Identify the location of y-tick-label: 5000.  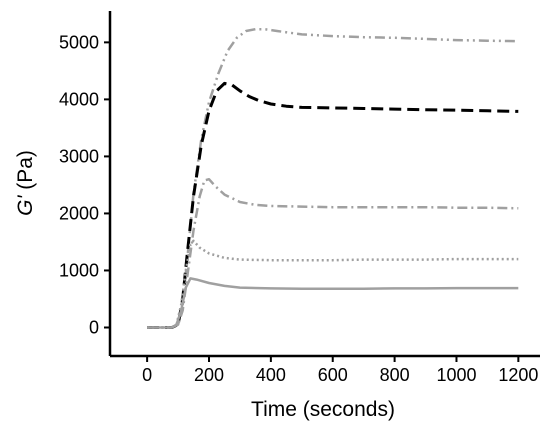
(79, 42).